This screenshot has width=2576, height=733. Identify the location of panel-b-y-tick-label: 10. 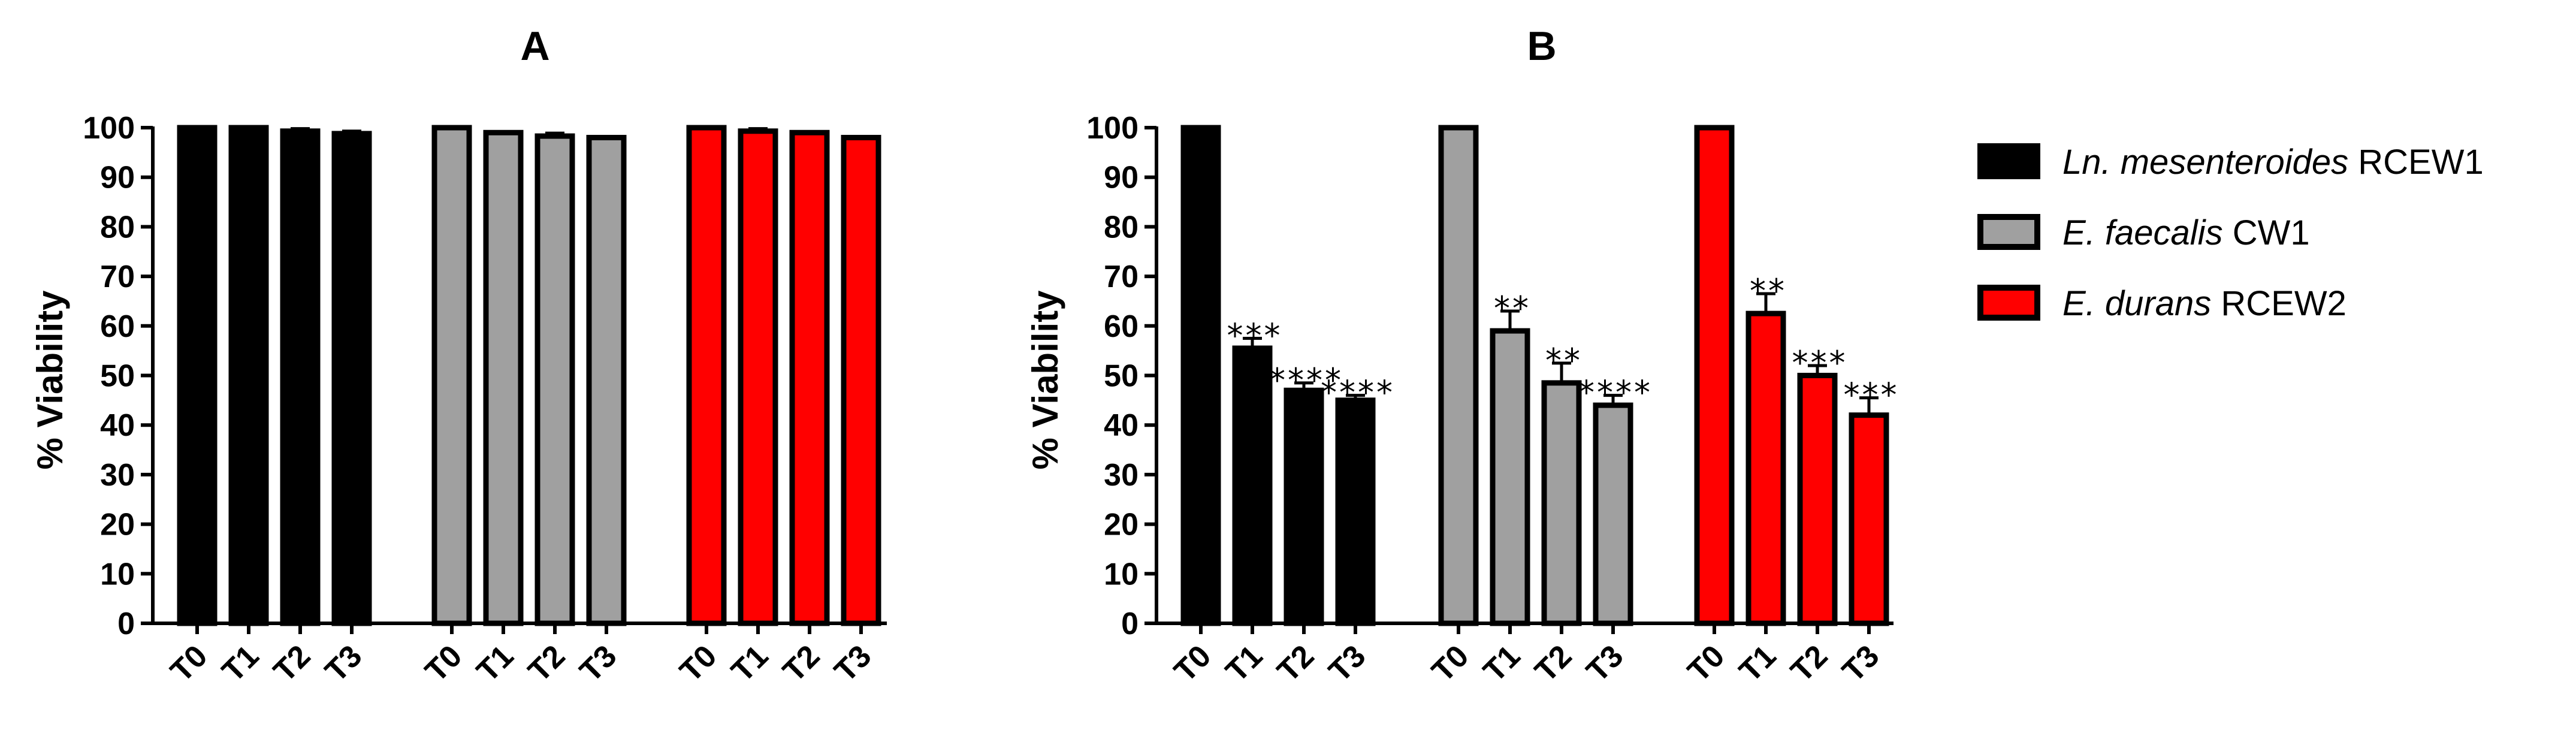
(1121, 574).